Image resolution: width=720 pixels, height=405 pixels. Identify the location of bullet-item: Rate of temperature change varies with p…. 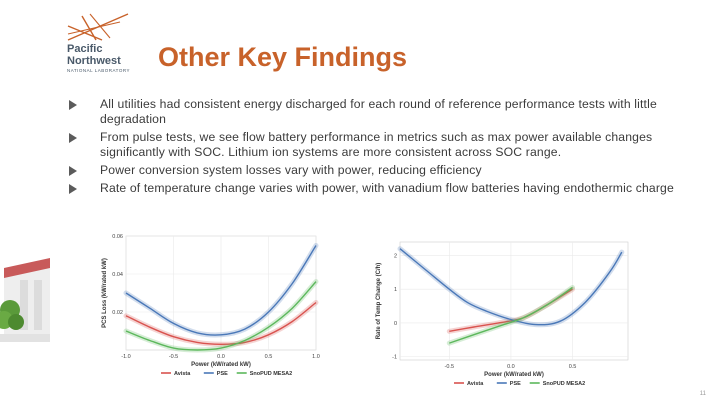
(386, 188).